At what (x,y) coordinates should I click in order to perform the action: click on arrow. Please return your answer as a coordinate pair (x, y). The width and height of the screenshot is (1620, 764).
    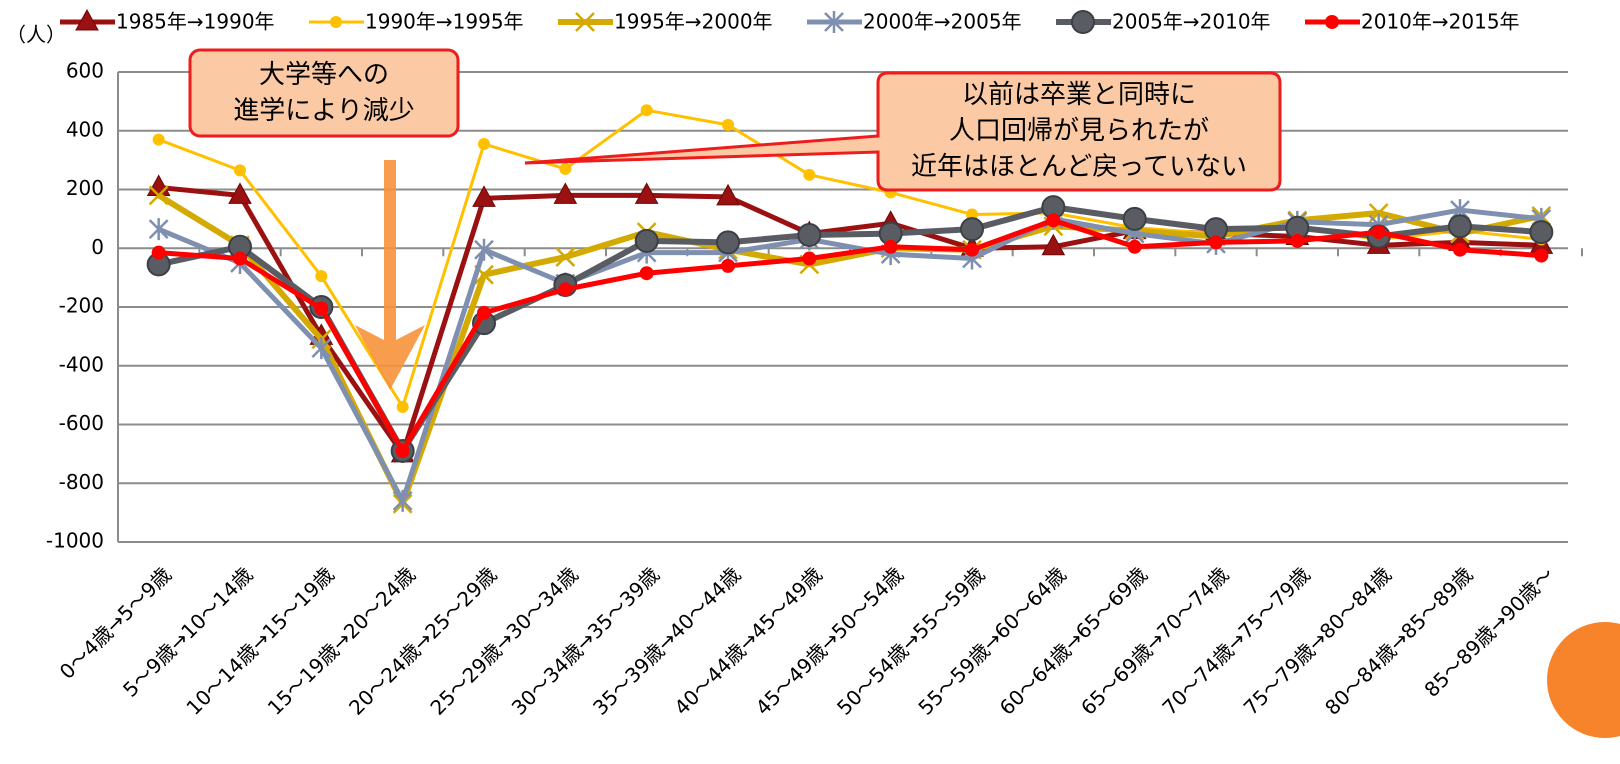
    Looking at the image, I should click on (390, 275).